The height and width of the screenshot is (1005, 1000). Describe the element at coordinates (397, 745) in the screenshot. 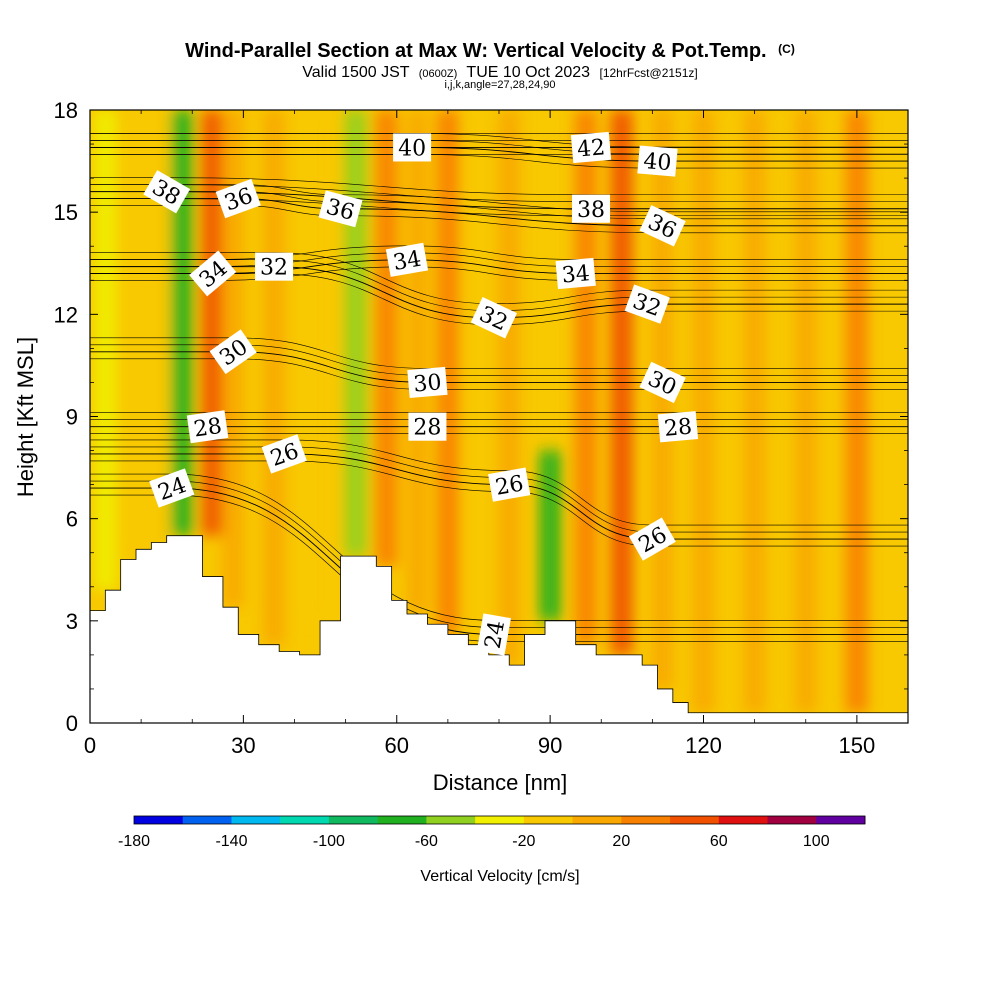

I see `x-tick-label: 60` at that location.